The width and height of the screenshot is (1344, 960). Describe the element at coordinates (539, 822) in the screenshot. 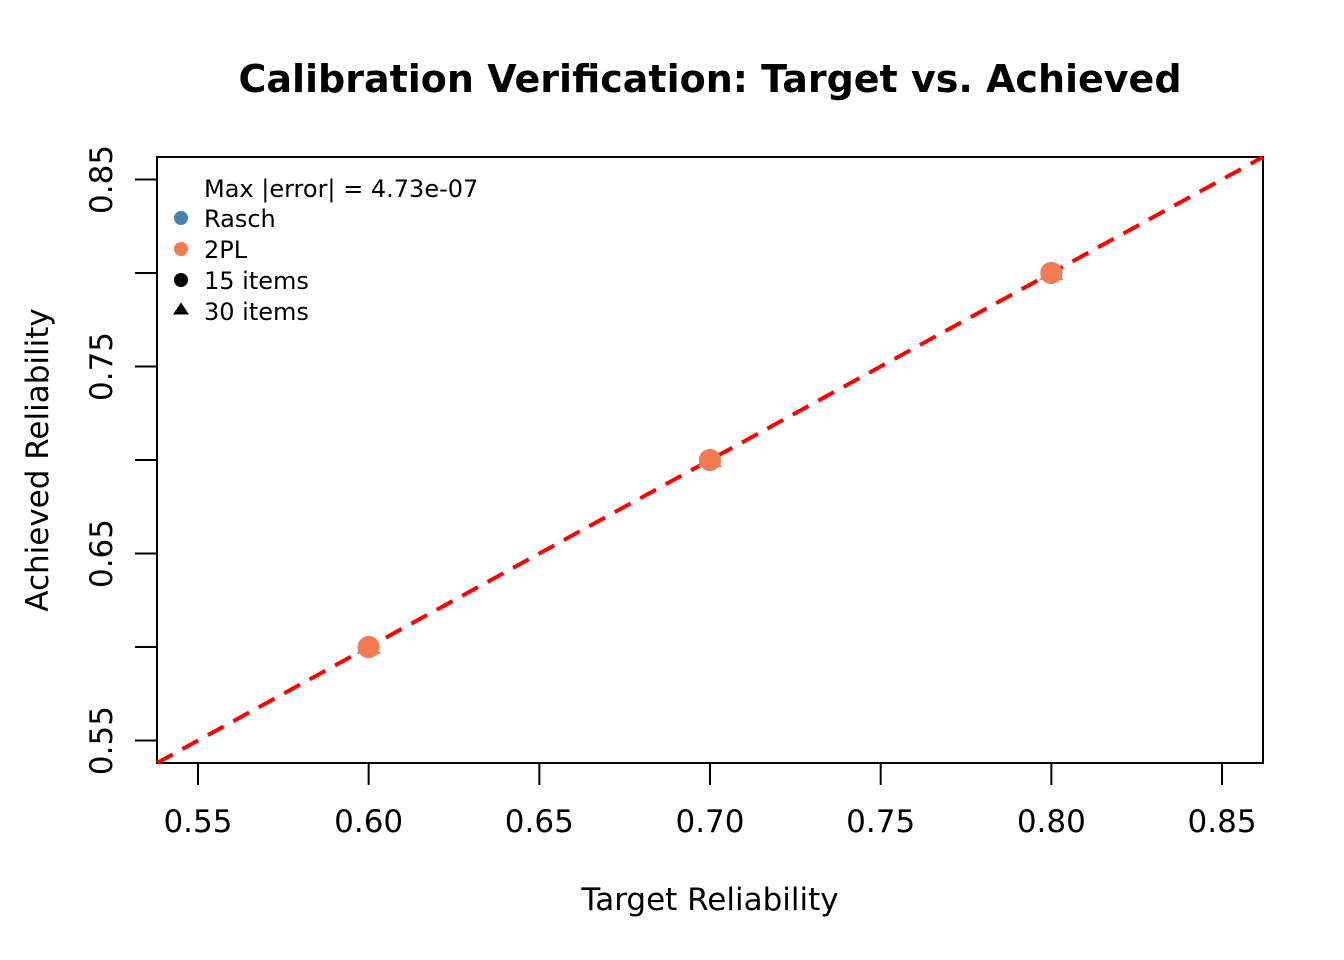

I see `x-tick-label: 0.65` at that location.